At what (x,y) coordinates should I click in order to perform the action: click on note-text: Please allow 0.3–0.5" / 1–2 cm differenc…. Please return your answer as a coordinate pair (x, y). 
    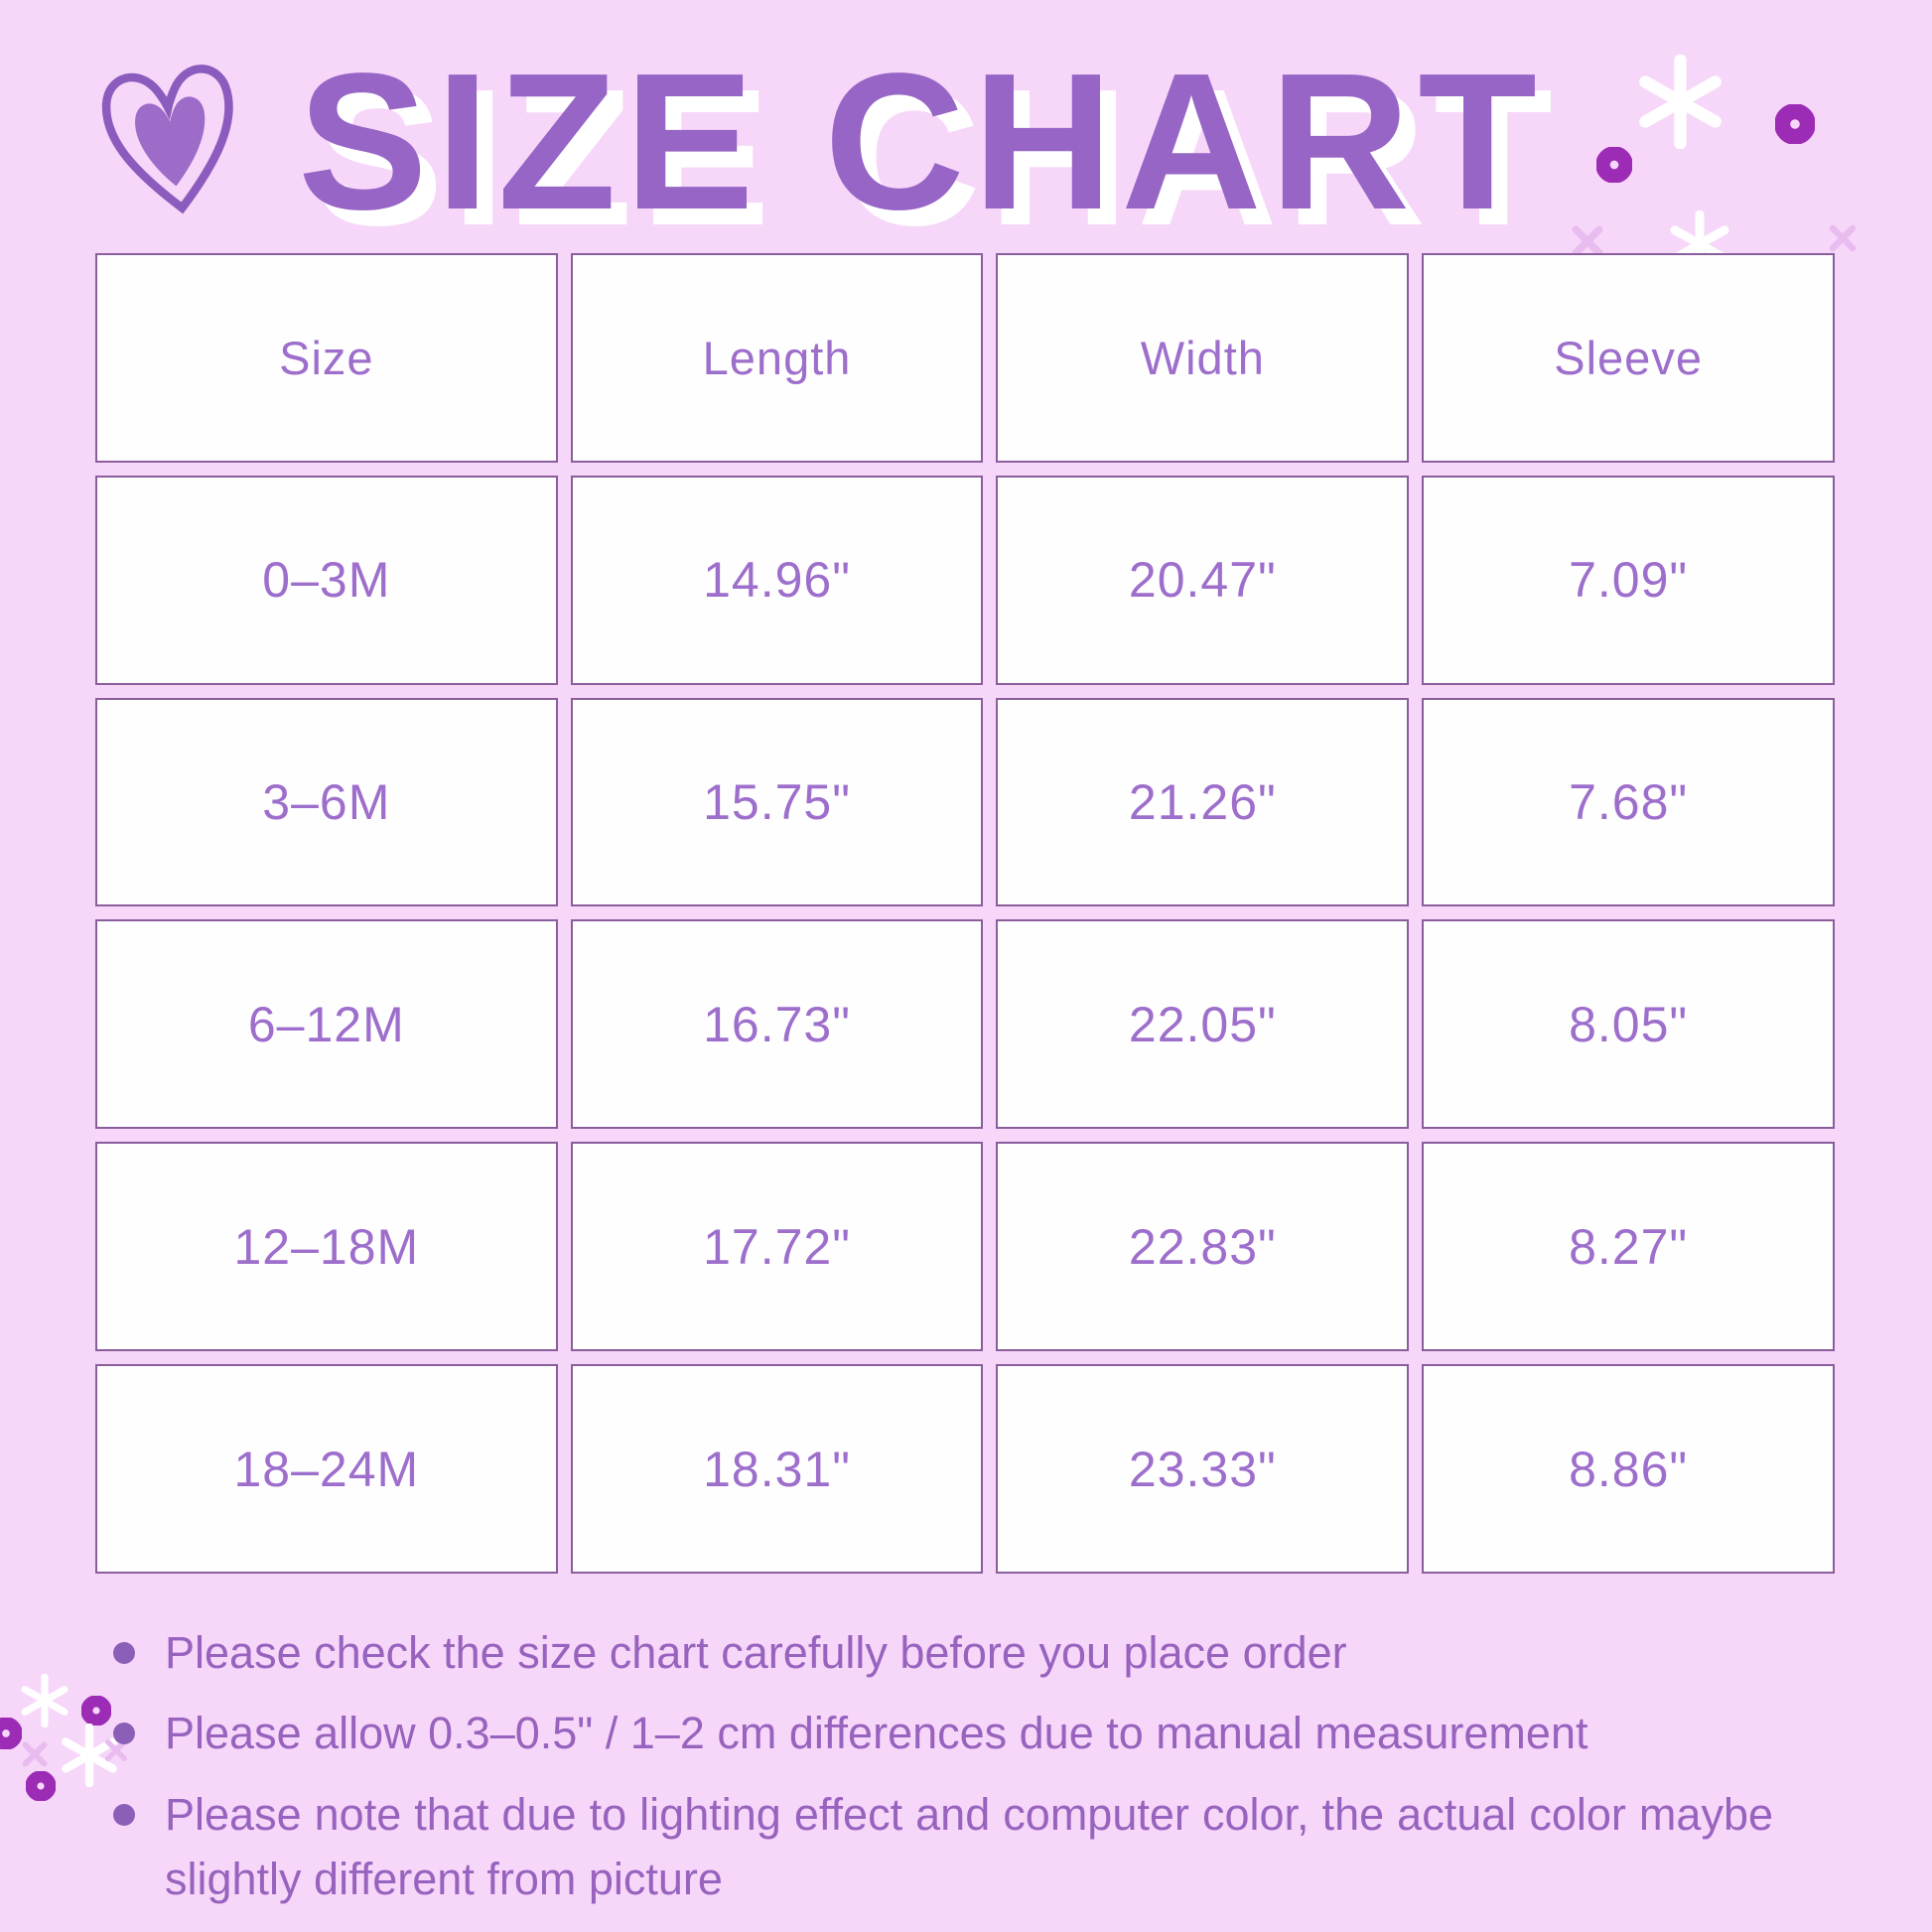
    Looking at the image, I should click on (877, 1733).